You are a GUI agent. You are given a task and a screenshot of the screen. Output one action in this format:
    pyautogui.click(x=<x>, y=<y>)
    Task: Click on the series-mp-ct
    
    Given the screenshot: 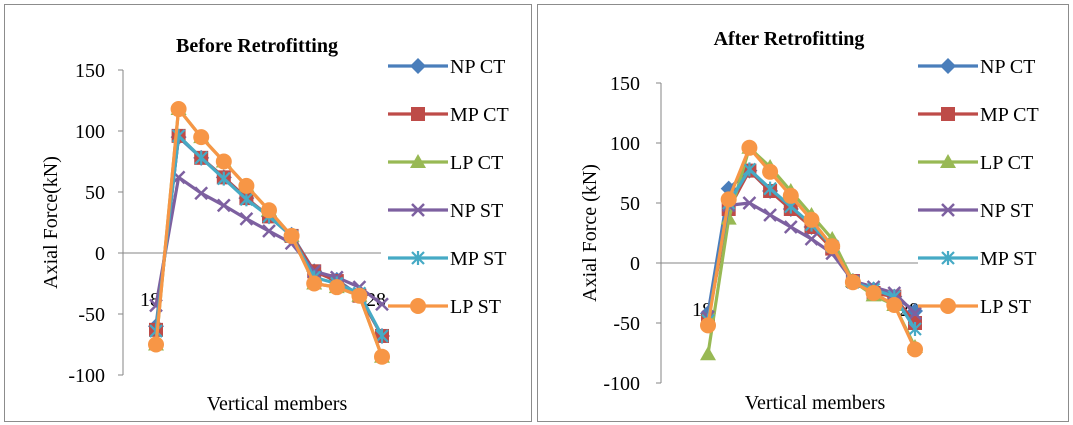 What is the action you would take?
    pyautogui.click(x=269, y=235)
    